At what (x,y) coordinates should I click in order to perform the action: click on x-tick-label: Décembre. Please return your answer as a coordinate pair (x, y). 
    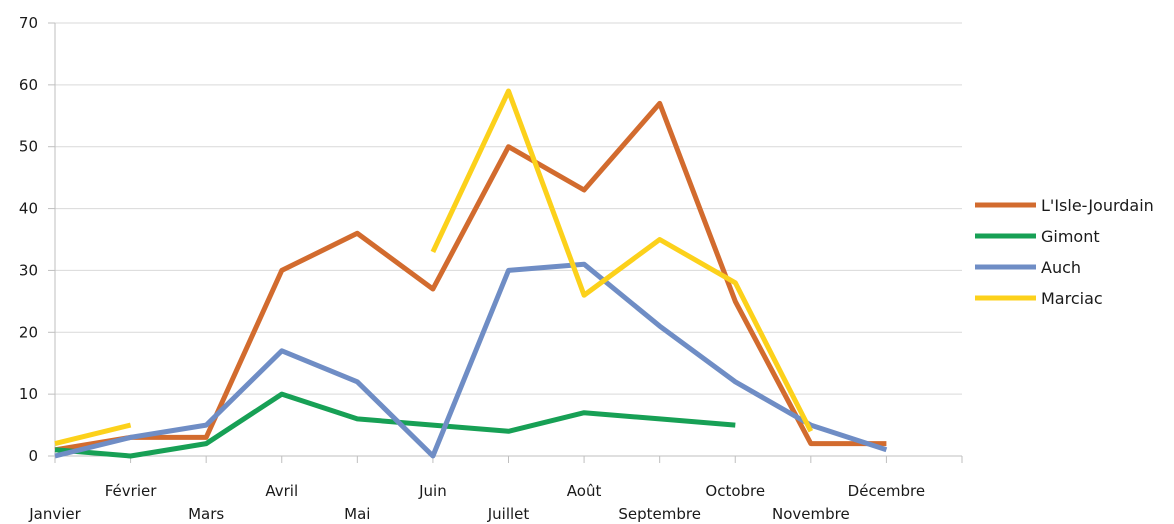
    Looking at the image, I should click on (886, 491).